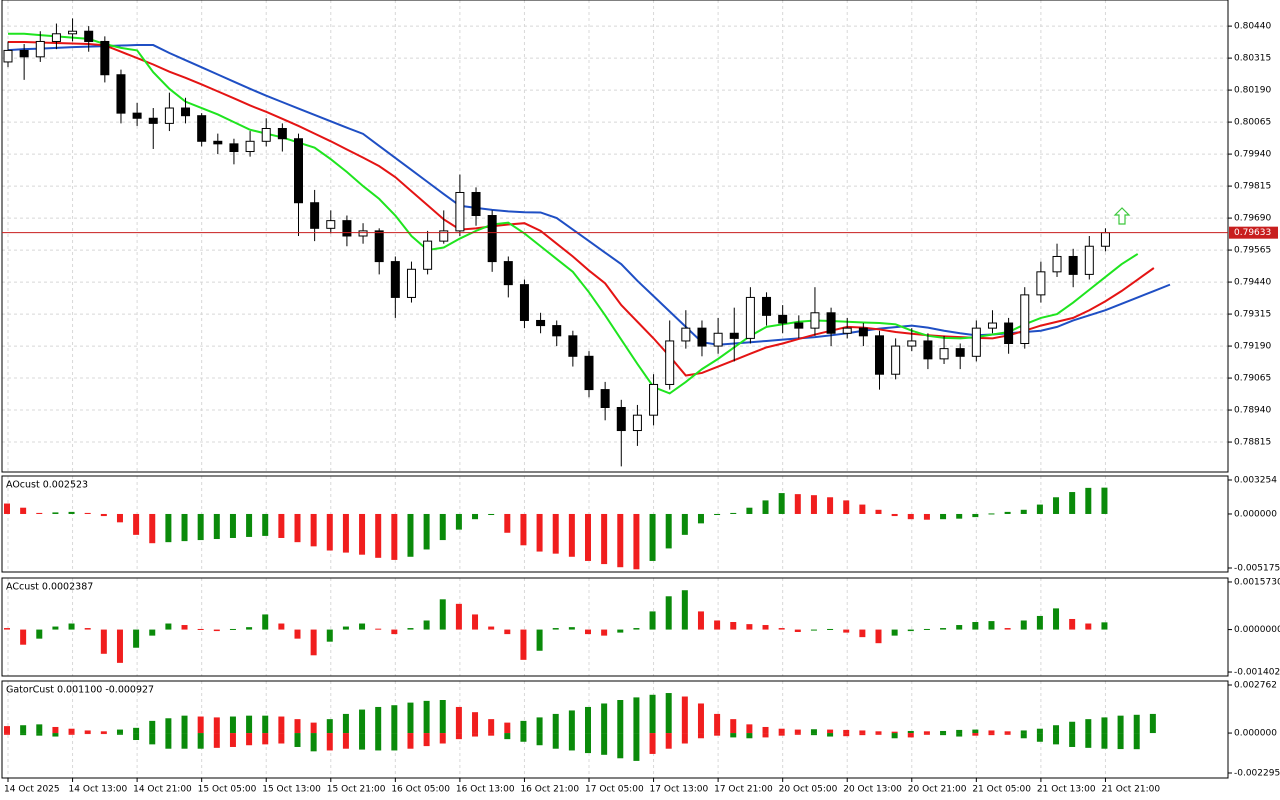  What do you see at coordinates (1255, 686) in the screenshot?
I see `y-tick-label: 0.002762` at bounding box center [1255, 686].